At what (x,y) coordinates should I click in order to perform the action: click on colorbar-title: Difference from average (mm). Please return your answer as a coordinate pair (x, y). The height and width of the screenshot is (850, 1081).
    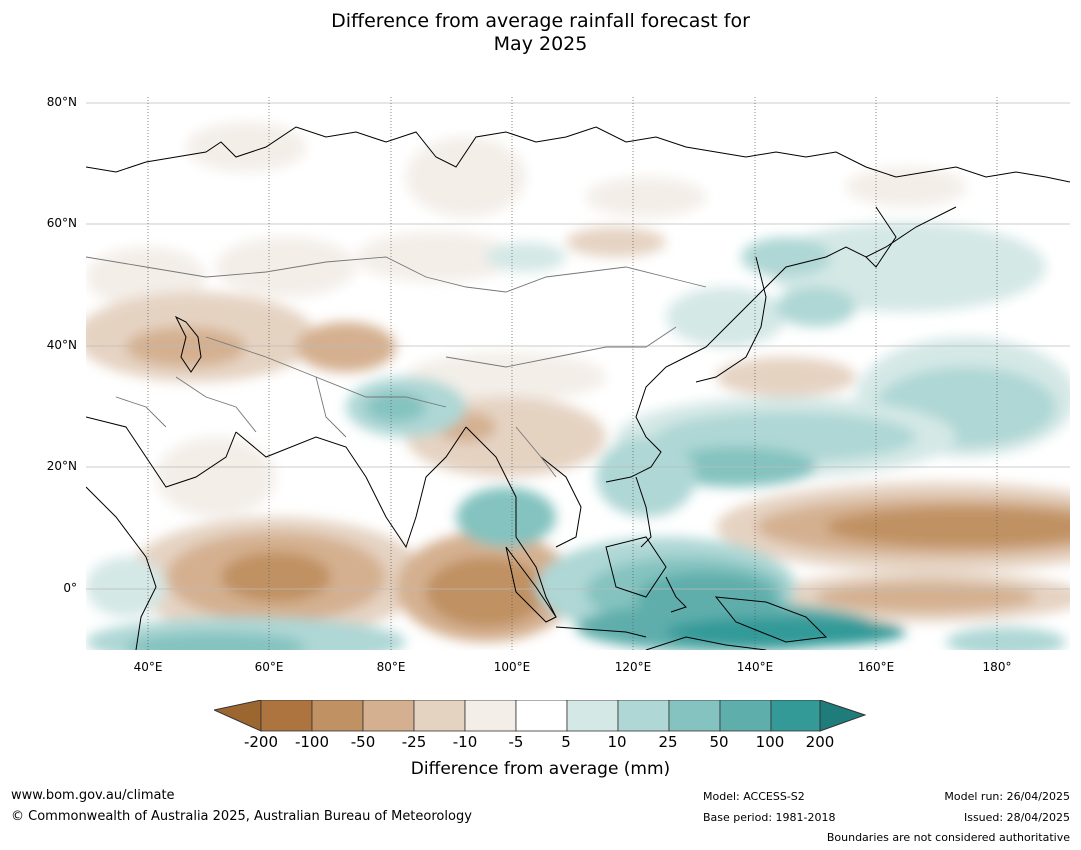
    Looking at the image, I should click on (540, 769).